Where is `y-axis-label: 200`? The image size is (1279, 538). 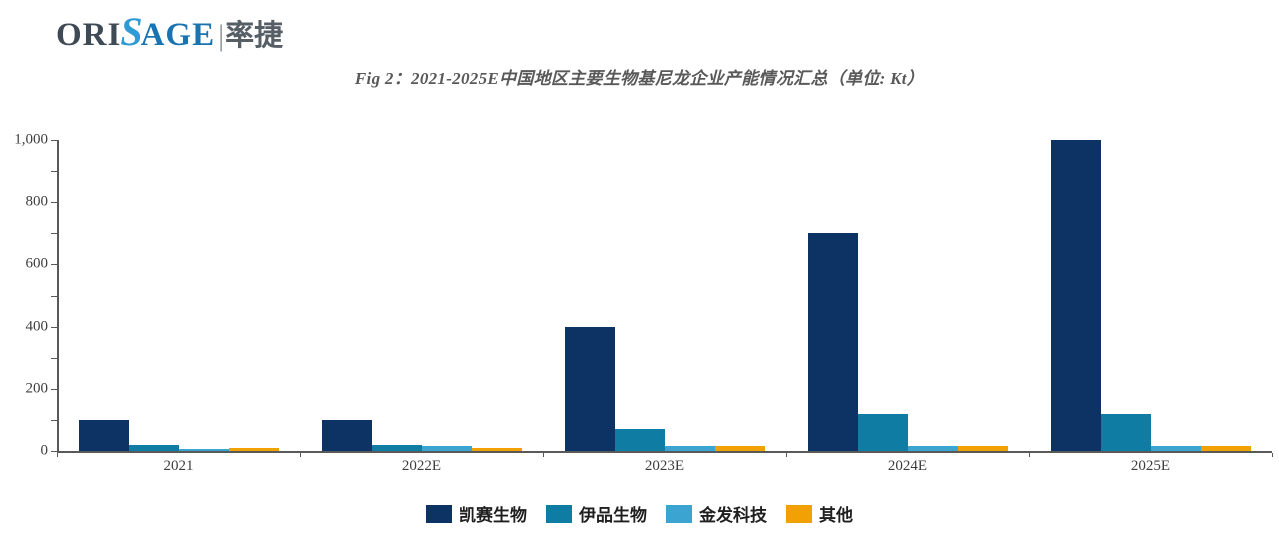
y-axis-label: 200 is located at coordinates (37, 388).